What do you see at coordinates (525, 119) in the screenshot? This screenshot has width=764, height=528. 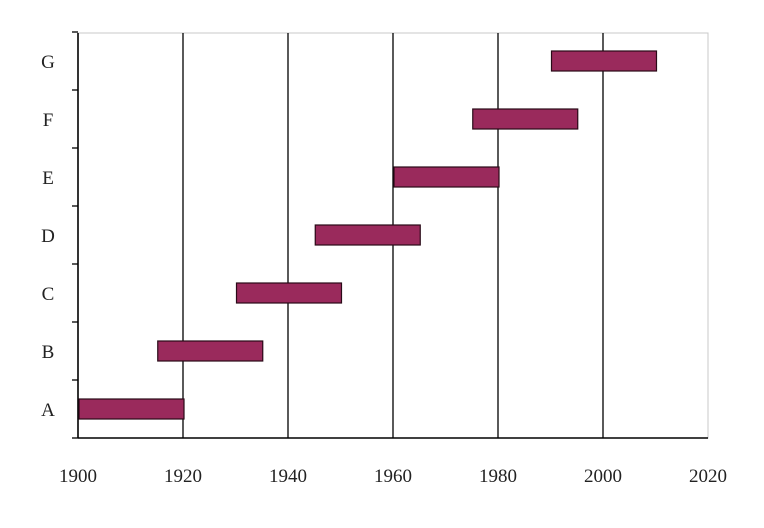 I see `bar-F` at bounding box center [525, 119].